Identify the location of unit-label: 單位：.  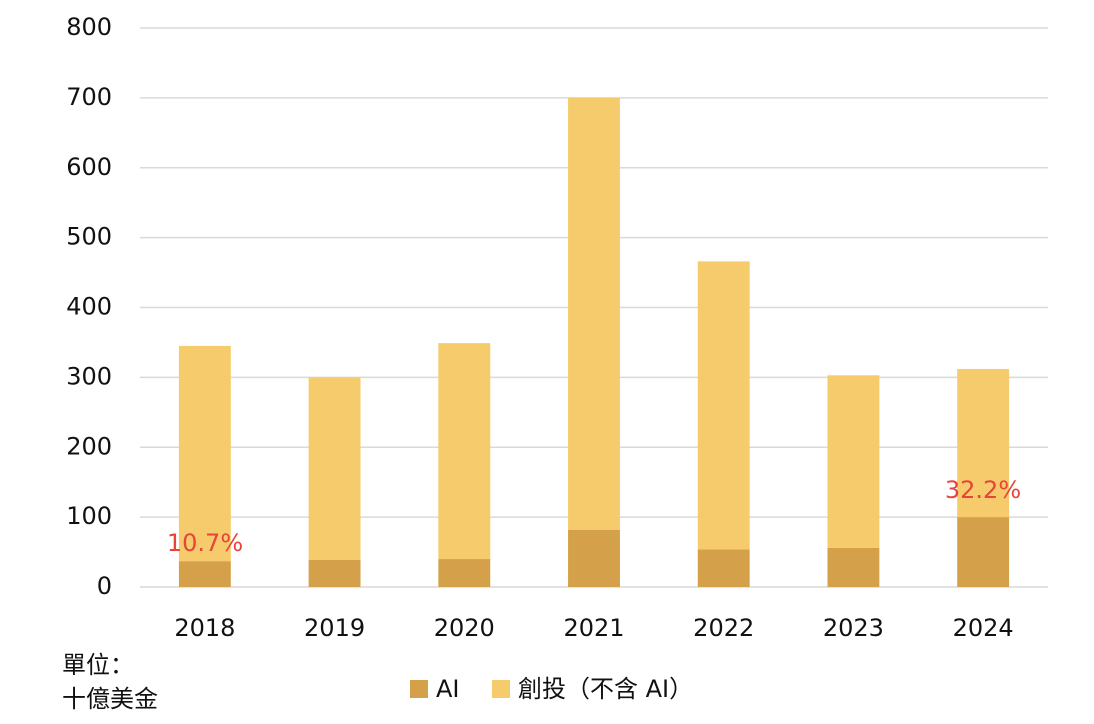
(98, 665).